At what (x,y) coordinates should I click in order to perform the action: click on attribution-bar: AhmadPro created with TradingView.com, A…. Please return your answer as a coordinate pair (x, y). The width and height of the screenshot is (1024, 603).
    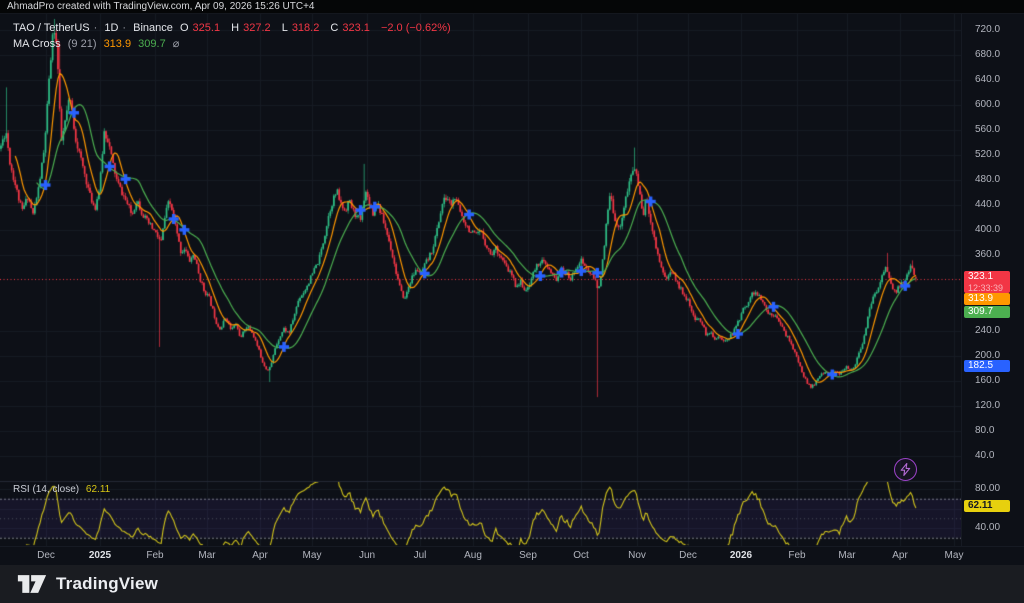
    Looking at the image, I should click on (512, 7).